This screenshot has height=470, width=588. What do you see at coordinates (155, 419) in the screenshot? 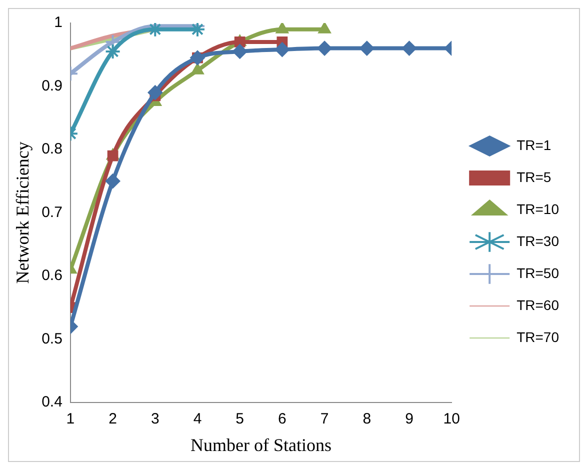
I see `x-tick-label: 3` at bounding box center [155, 419].